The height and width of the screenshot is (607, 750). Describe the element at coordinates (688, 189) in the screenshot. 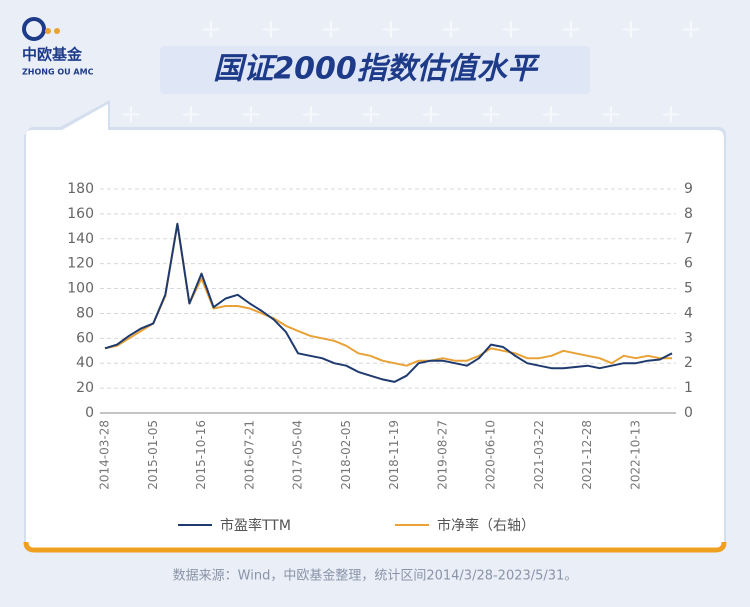

I see `y2-tick-label: 9` at that location.